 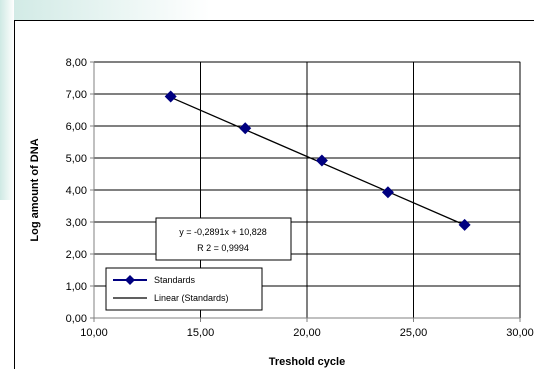 What do you see at coordinates (223, 248) in the screenshot?
I see `annotation-r2: R 2 = 0,9994` at bounding box center [223, 248].